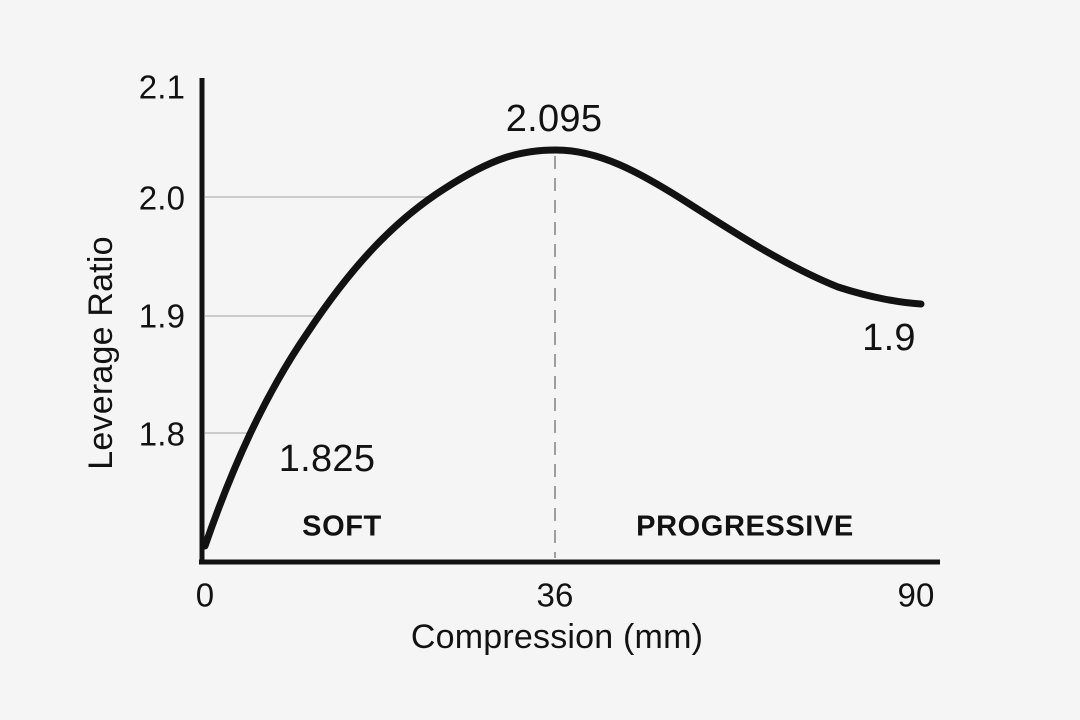 This screenshot has width=1080, height=720. Describe the element at coordinates (162, 198) in the screenshot. I see `y-tick-2.0: 2.0` at that location.